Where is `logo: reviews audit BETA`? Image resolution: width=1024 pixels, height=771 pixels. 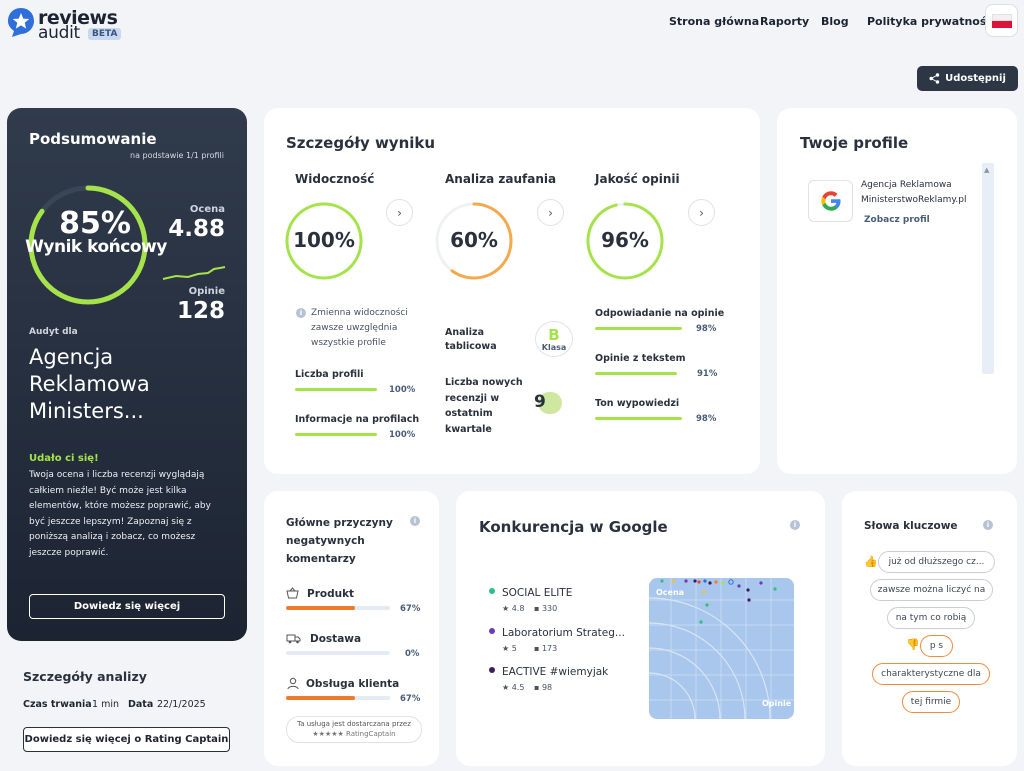 logo: reviews audit BETA is located at coordinates (66, 23).